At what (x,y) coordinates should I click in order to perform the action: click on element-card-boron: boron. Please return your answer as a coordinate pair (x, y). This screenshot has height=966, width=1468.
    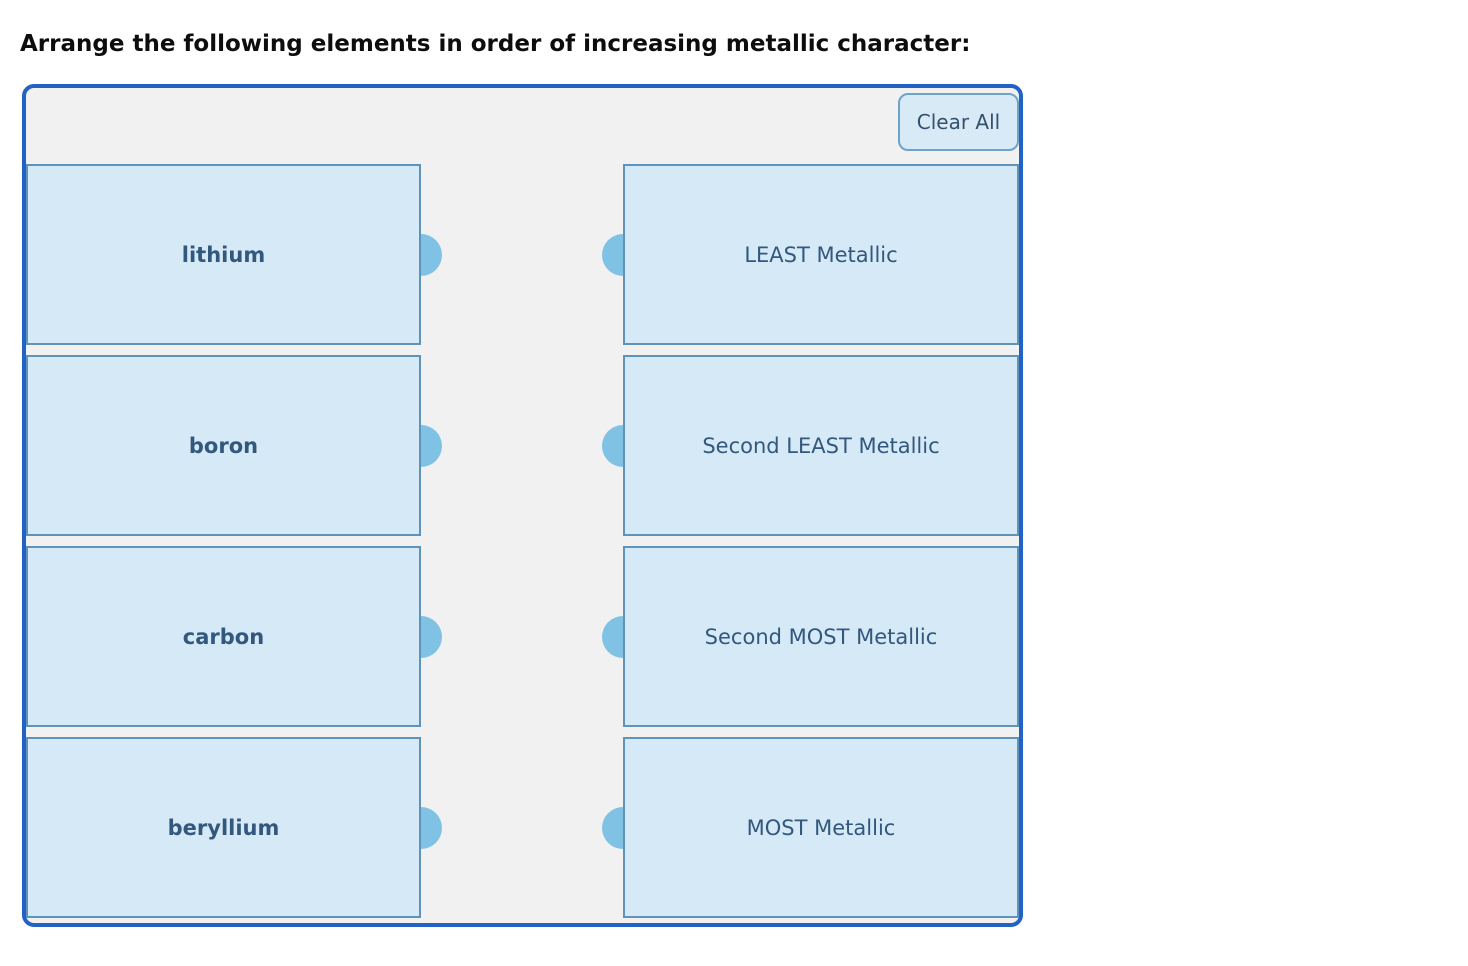
    Looking at the image, I should click on (234, 445).